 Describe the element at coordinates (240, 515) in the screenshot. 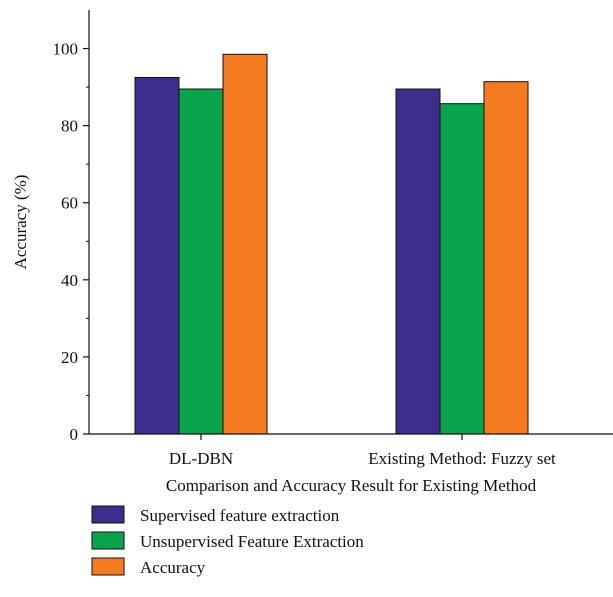

I see `legend-label-1: Supervised feature extraction` at that location.